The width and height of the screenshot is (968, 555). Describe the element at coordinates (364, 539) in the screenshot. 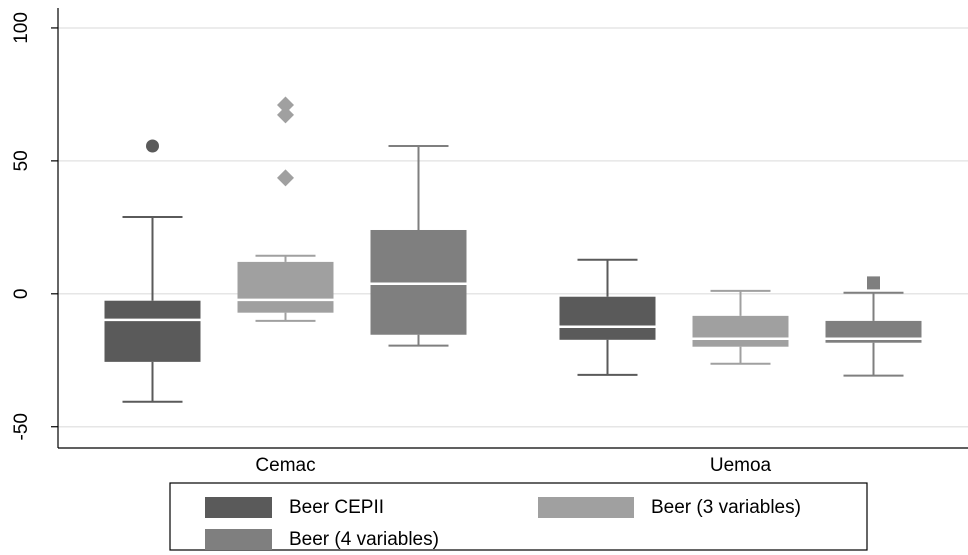

I see `legend-label: Beer (4 variables)` at that location.